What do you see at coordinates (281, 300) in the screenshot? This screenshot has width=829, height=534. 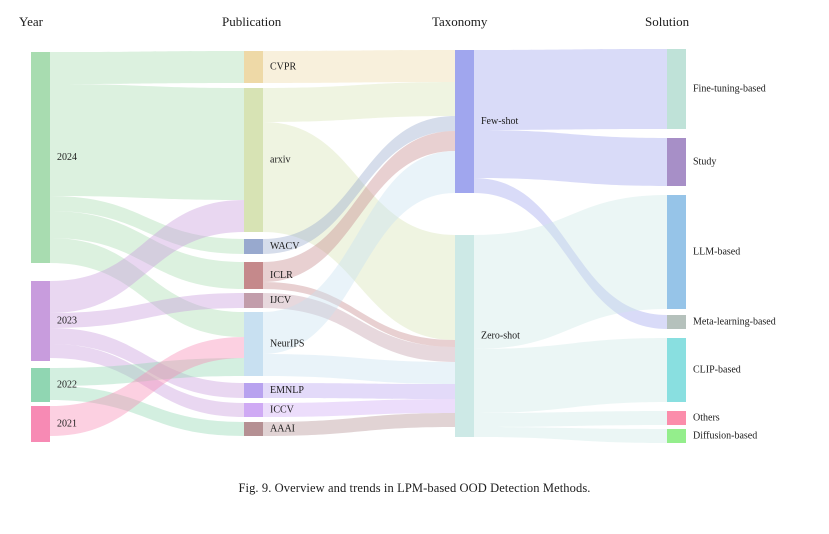 I see `node-label-ijcv: IJCV` at bounding box center [281, 300].